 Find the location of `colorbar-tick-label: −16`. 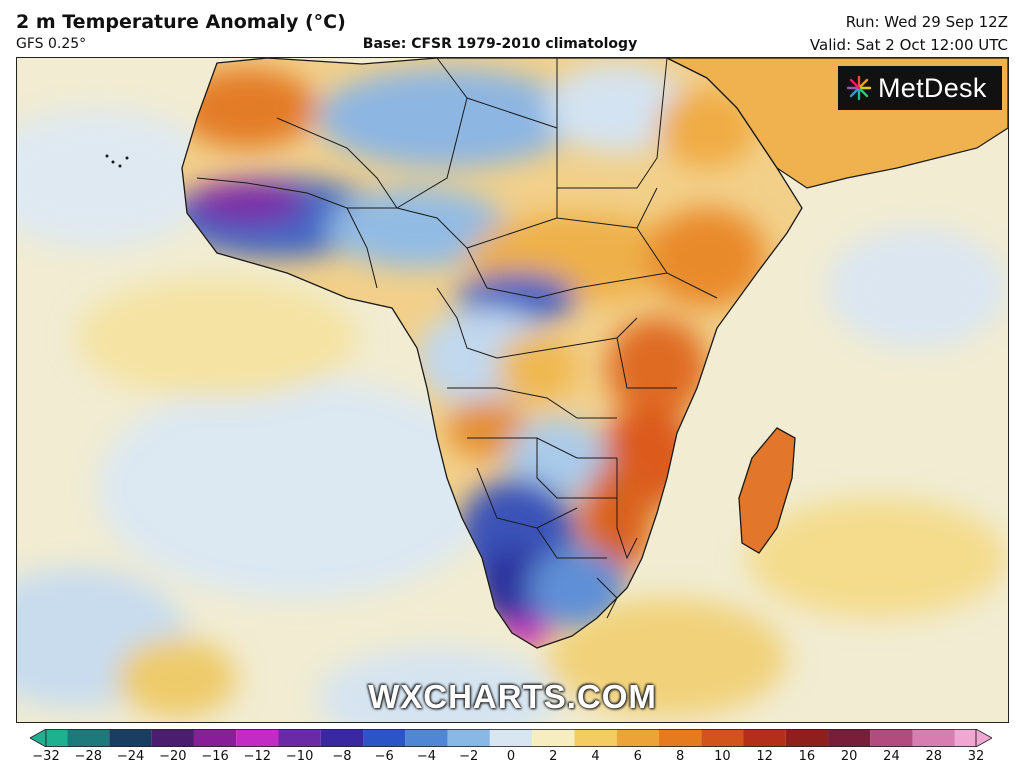

colorbar-tick-label: −16 is located at coordinates (215, 756).